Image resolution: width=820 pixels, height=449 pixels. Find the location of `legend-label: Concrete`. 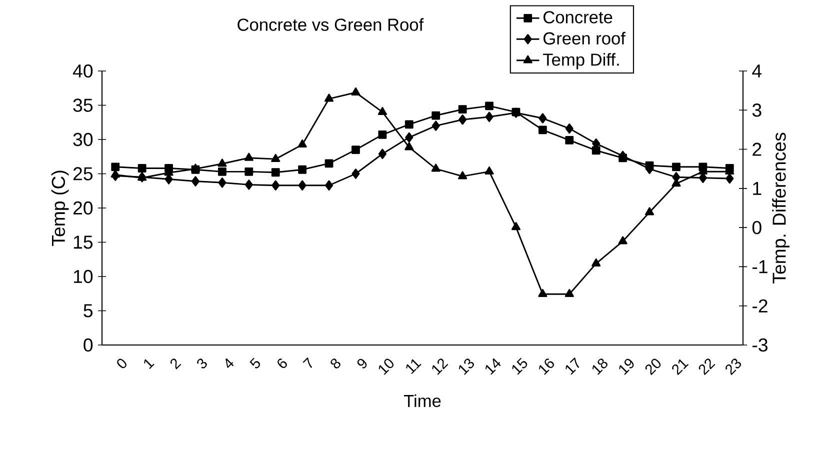

legend-label: Concrete is located at coordinates (578, 17).